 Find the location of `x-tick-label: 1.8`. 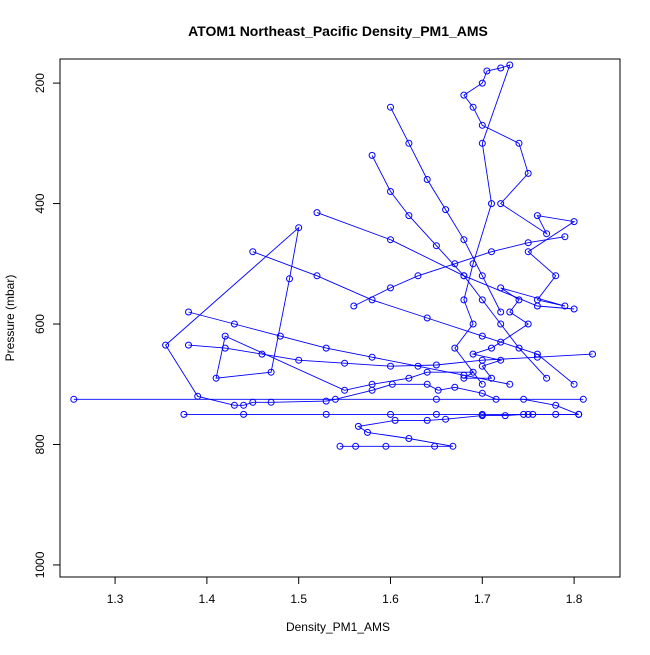

x-tick-label: 1.8 is located at coordinates (574, 599).